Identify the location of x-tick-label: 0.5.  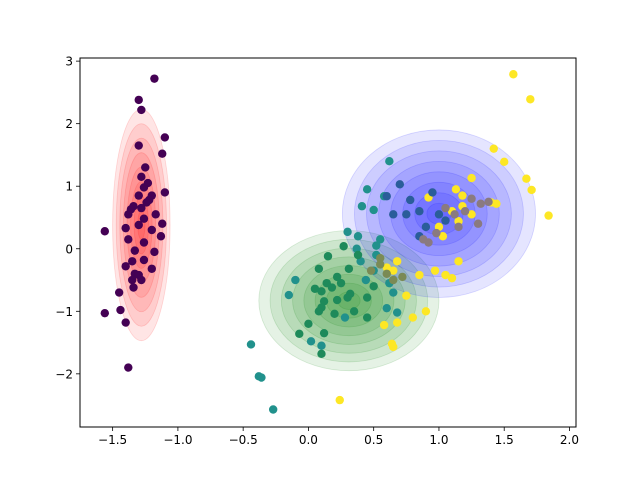
(373, 440).